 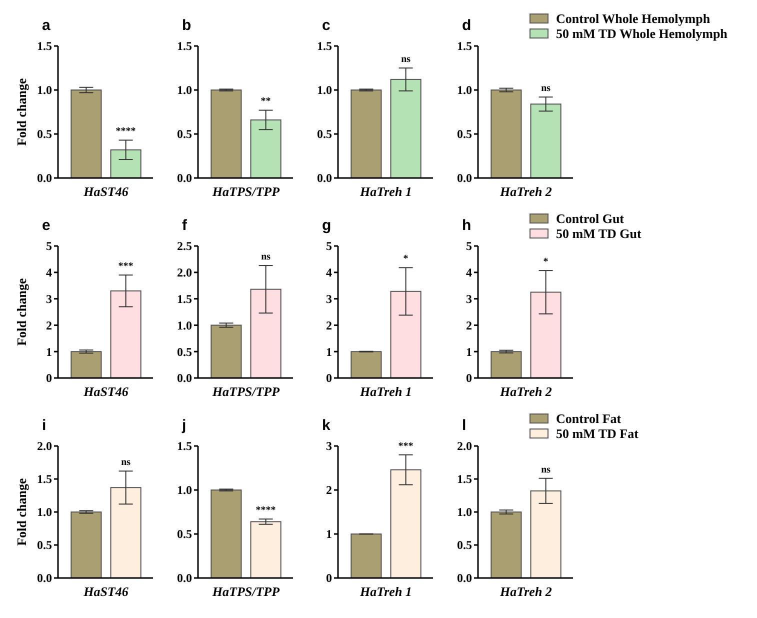 What do you see at coordinates (326, 25) in the screenshot?
I see `chart-title: c` at bounding box center [326, 25].